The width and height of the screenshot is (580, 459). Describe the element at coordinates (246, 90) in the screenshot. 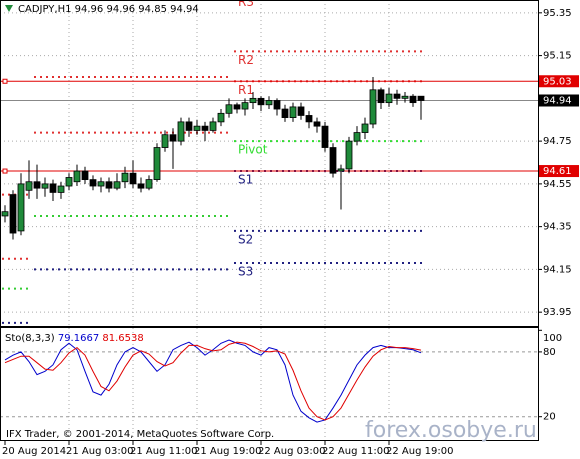

I see `pivot-label: R1` at that location.